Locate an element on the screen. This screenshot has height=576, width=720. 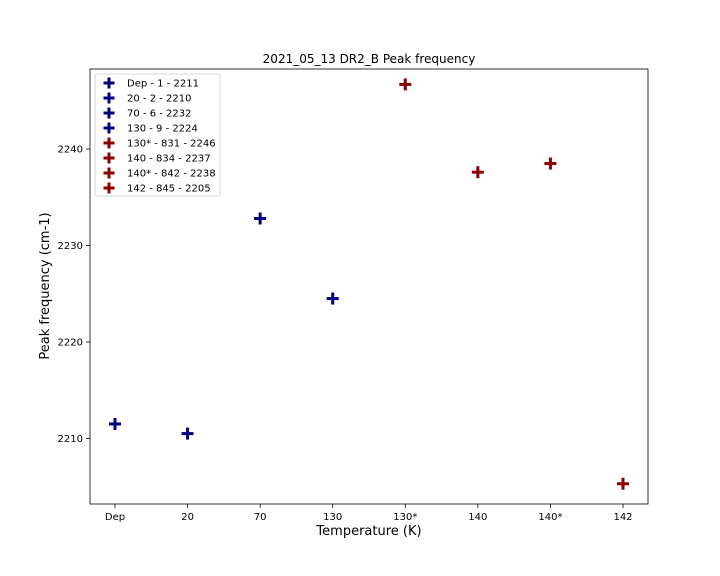
y-axis: 2210 2220 2230 2240 is located at coordinates (74, 295).